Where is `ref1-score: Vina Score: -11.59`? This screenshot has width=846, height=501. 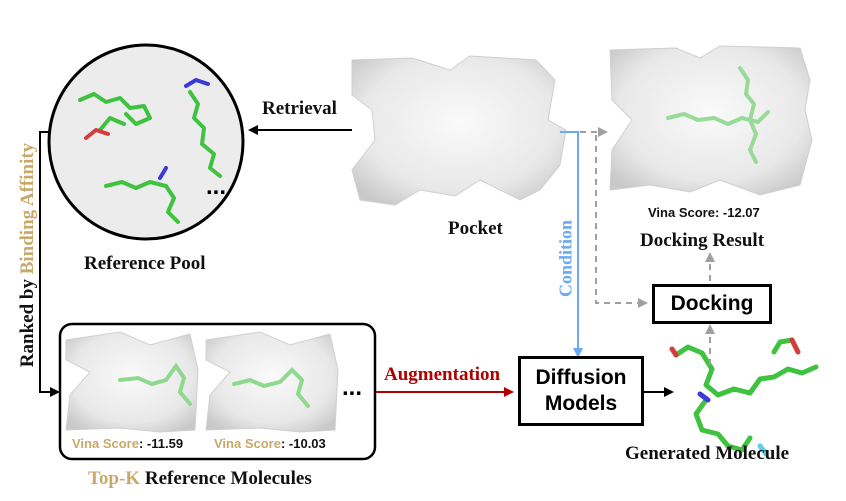
ref1-score: Vina Score: -11.59 is located at coordinates (127, 443).